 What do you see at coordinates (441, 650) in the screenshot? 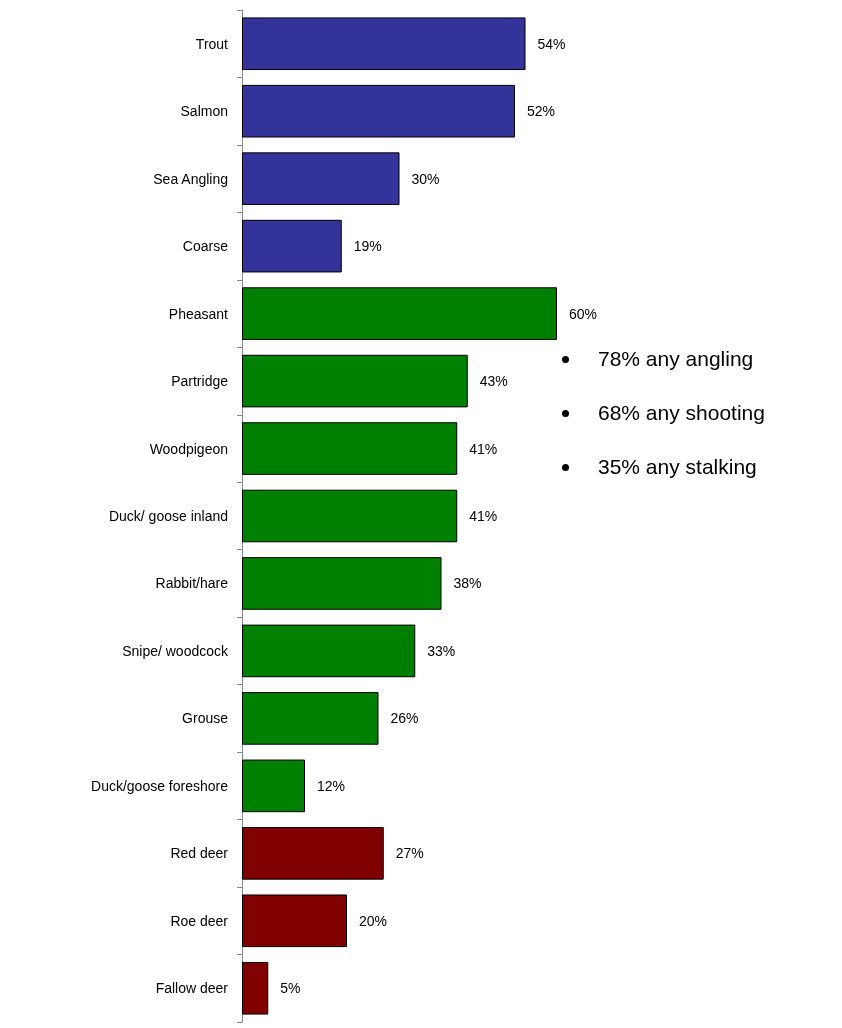
I see `data-label: 33%` at bounding box center [441, 650].